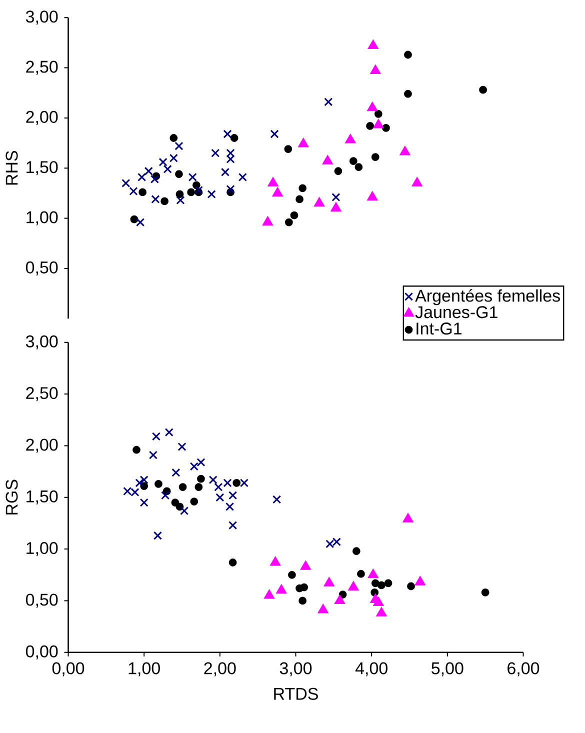 This screenshot has width=585, height=733. I want to click on x-tick-label: 2,00, so click(220, 669).